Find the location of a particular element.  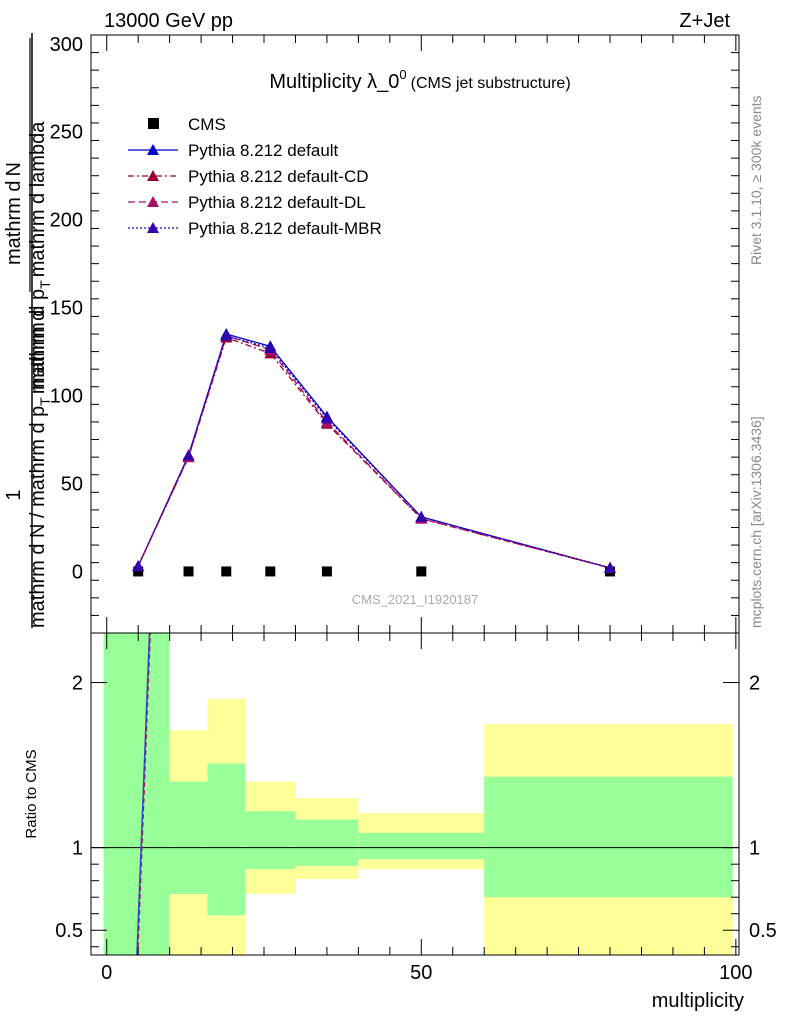

analysis-watermark: CMS_2021_I1920187 is located at coordinates (415, 599).